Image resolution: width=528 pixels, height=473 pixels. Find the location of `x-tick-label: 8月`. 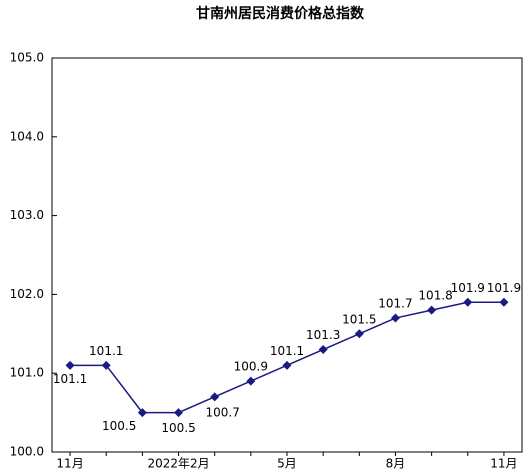

x-tick-label: 8月 is located at coordinates (396, 464).